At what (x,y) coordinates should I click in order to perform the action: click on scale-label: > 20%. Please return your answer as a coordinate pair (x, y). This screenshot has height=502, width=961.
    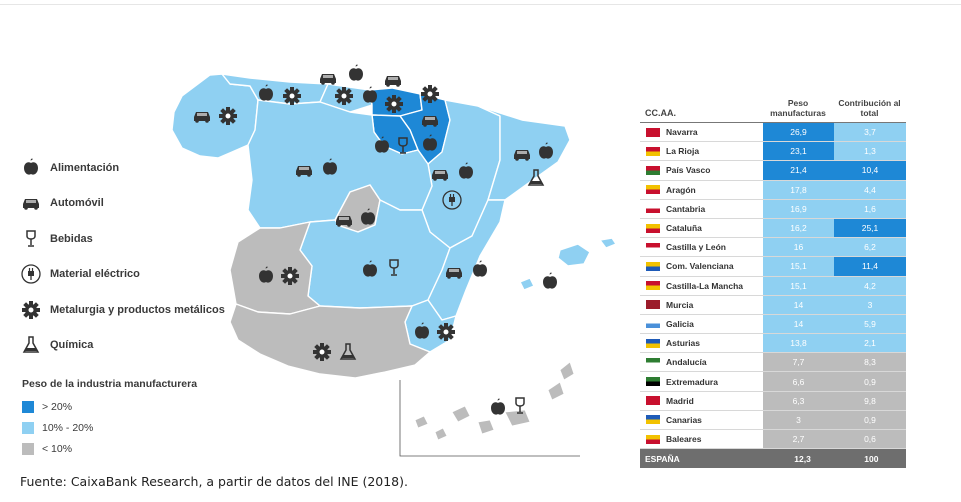
    Looking at the image, I should click on (57, 406).